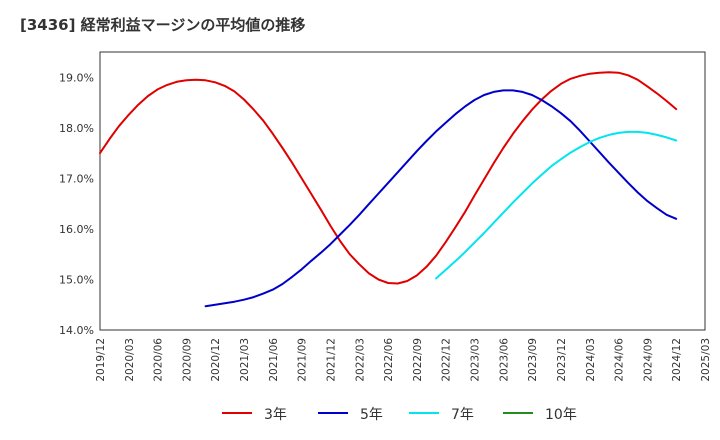 The width and height of the screenshot is (720, 440). What do you see at coordinates (562, 360) in the screenshot?
I see `x-tick-label: 2023/12` at bounding box center [562, 360].